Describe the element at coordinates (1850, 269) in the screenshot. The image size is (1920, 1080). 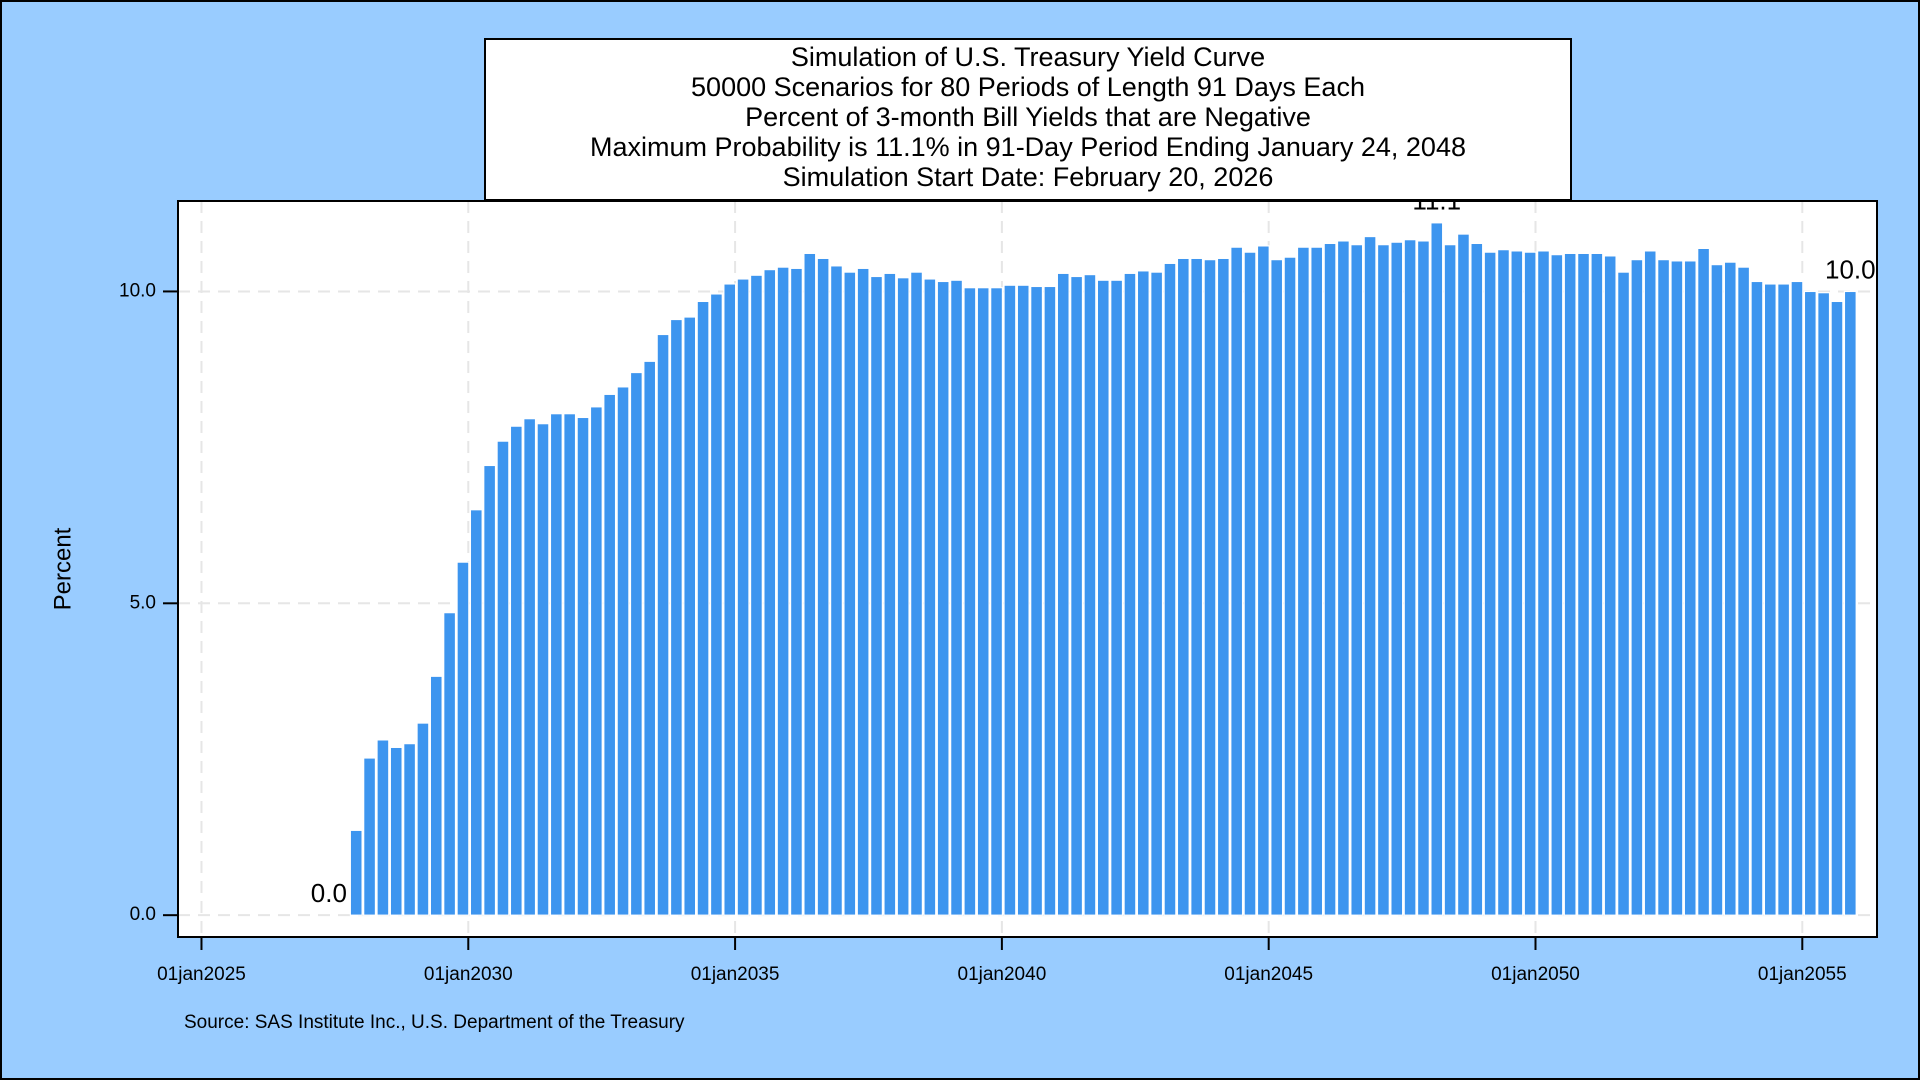
I see `data-label: 10.0` at that location.